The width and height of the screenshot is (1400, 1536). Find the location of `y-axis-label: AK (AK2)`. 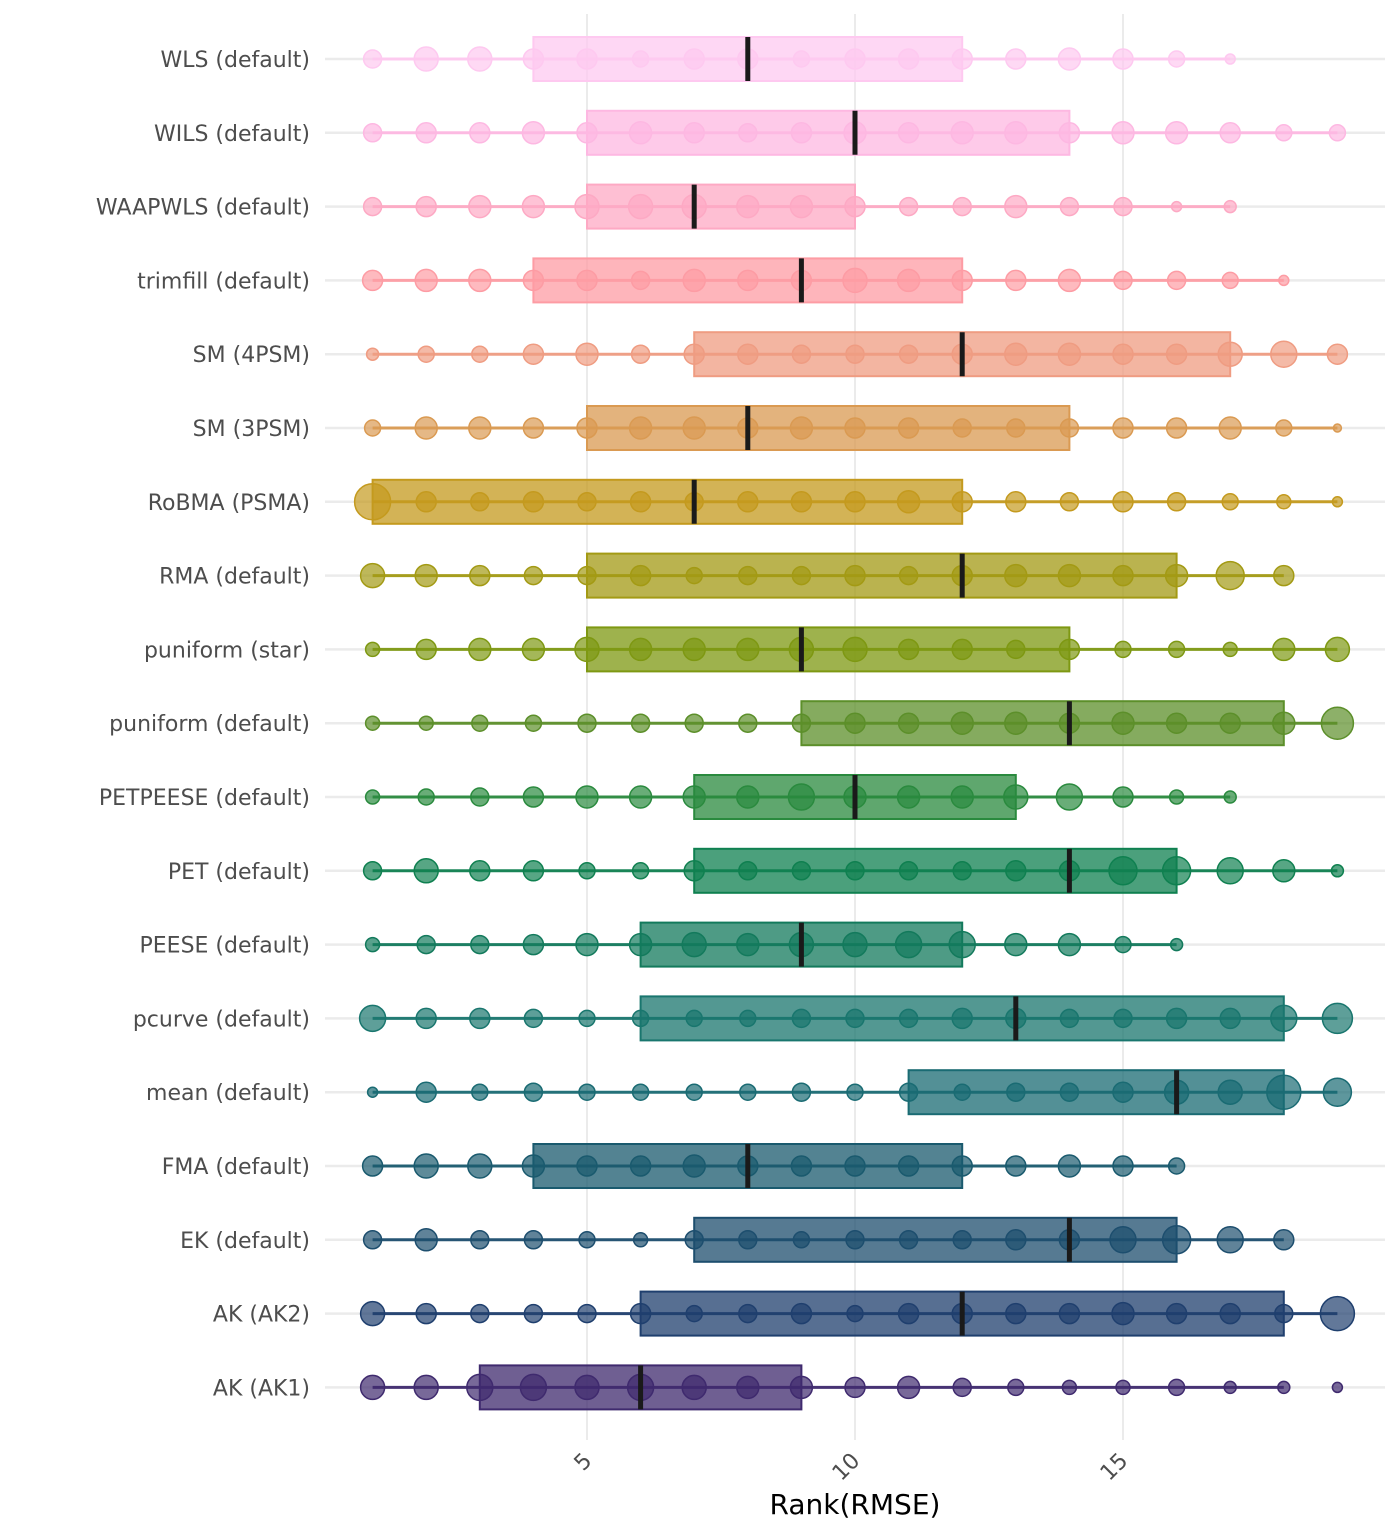

y-axis-label: AK (AK2) is located at coordinates (261, 1315).